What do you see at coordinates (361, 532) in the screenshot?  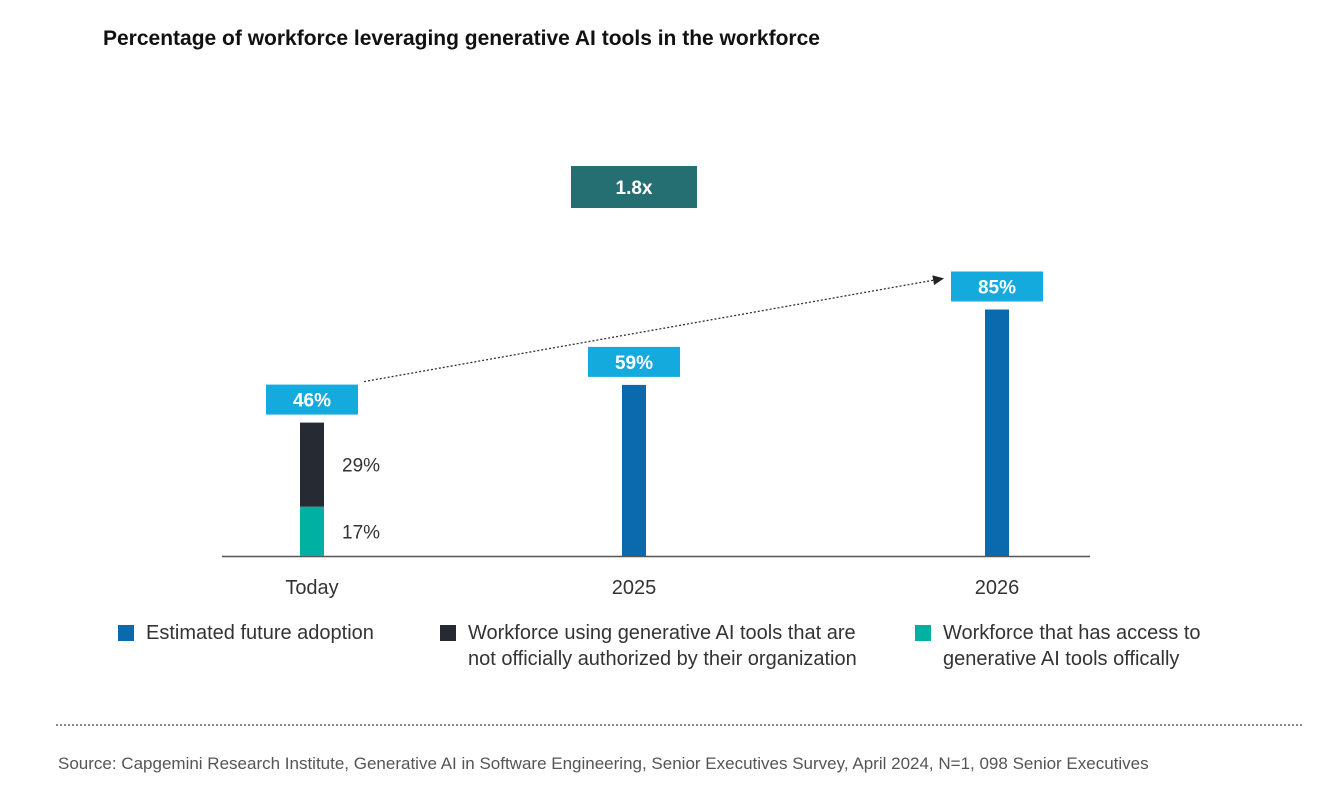 I see `segment-label-official: 17%` at bounding box center [361, 532].